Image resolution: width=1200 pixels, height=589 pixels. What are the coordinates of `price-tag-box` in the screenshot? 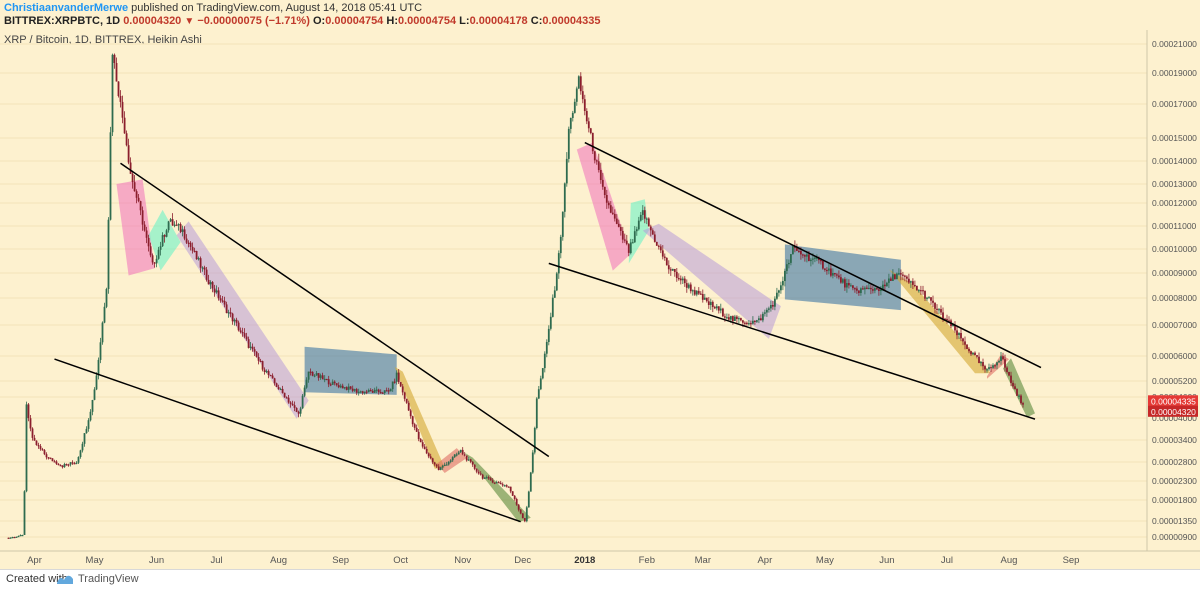 It's located at (1173, 411).